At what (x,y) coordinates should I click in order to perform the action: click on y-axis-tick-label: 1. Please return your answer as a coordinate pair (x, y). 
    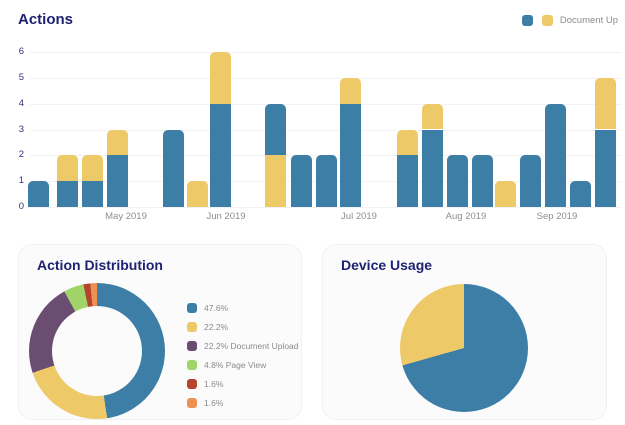
    Looking at the image, I should click on (21, 181).